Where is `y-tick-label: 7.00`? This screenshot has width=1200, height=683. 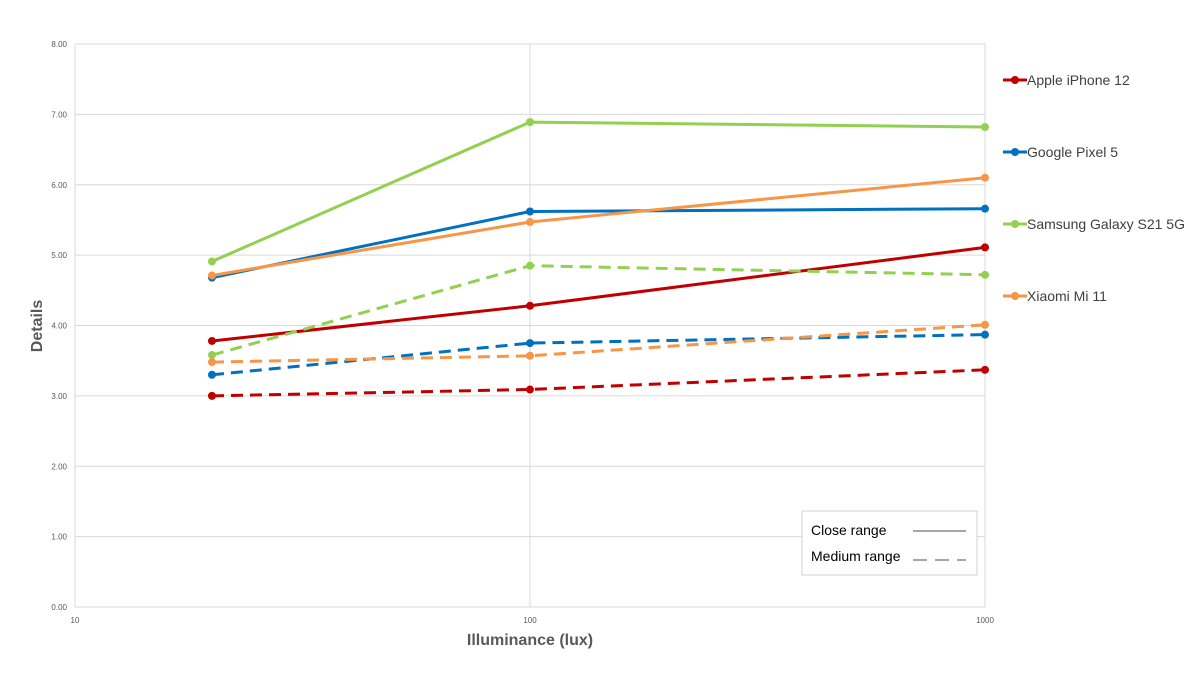 y-tick-label: 7.00 is located at coordinates (59, 114).